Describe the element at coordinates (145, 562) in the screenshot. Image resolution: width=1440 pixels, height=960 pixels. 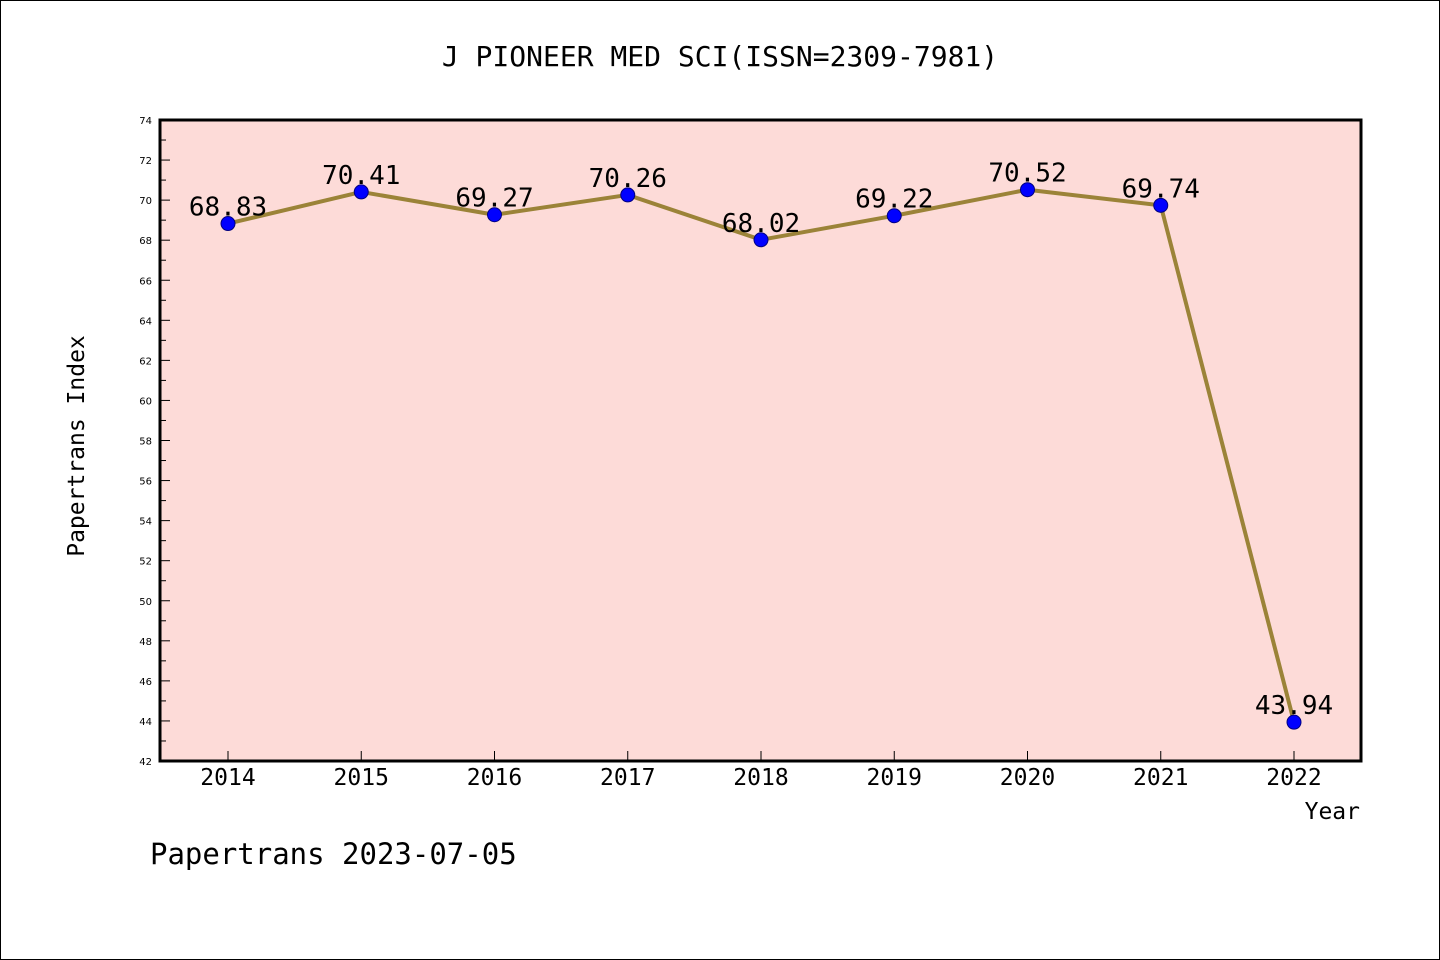
I see `y-tick-label: 52` at that location.